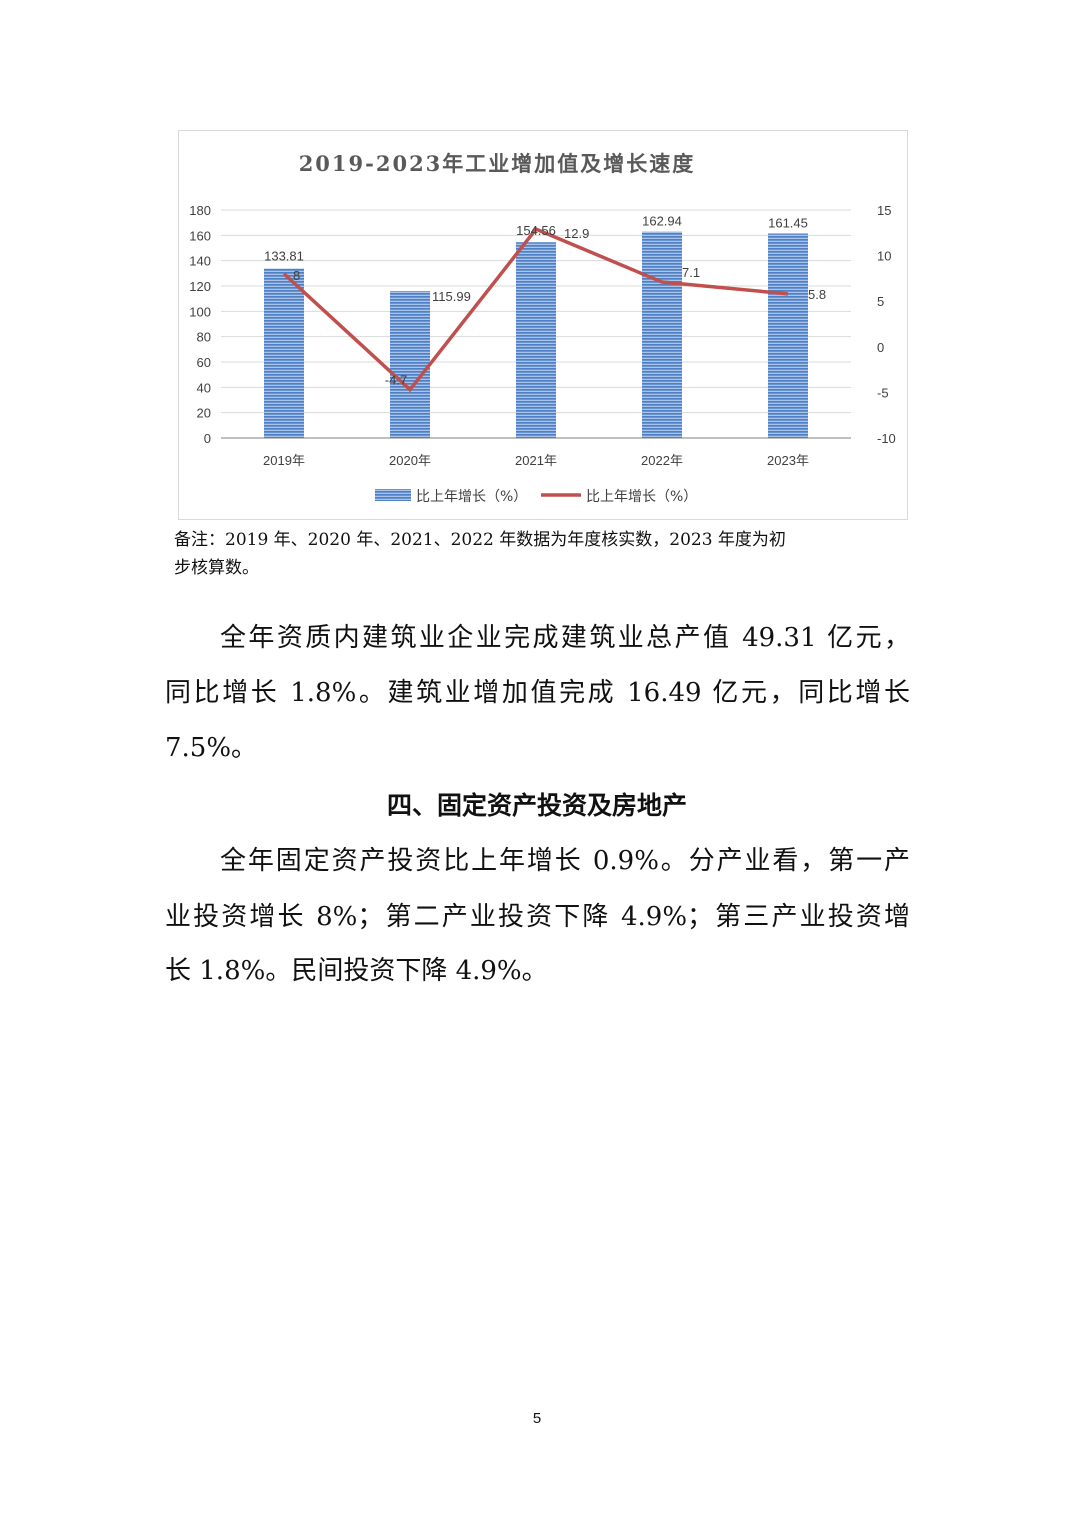 This screenshot has height=1520, width=1074. Describe the element at coordinates (576, 233) in the screenshot. I see `line-label: 12.9` at that location.